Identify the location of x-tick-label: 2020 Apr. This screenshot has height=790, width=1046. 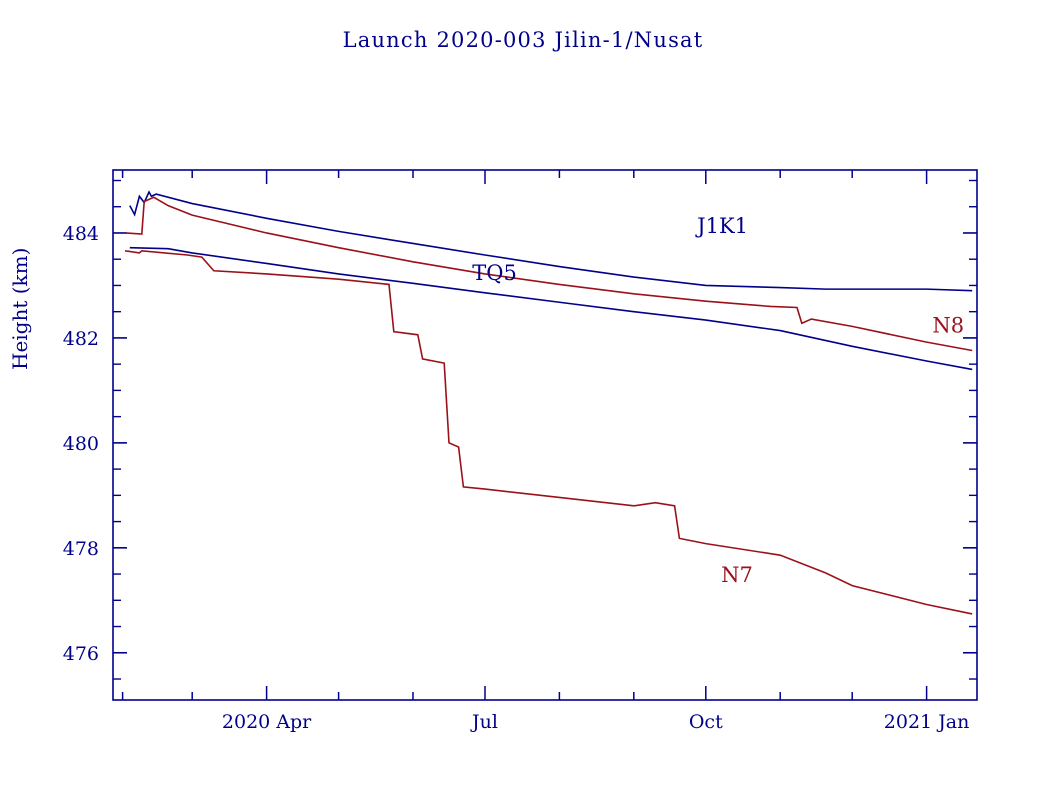
(267, 722).